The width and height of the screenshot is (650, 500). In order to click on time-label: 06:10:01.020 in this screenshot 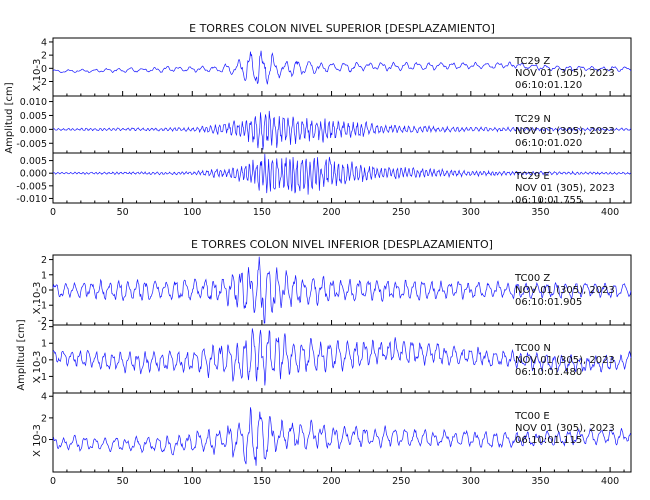, I will do `click(548, 143)`.